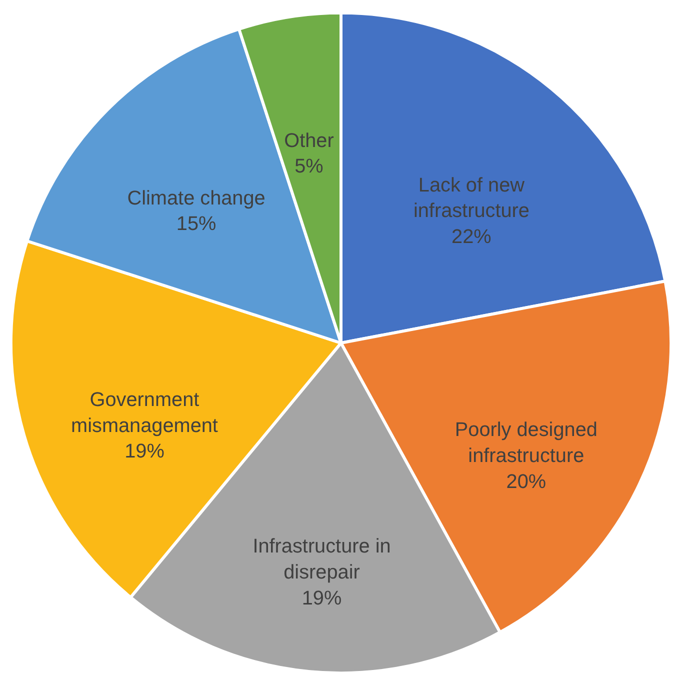 The width and height of the screenshot is (682, 678). I want to click on data-label: 5%, so click(309, 167).